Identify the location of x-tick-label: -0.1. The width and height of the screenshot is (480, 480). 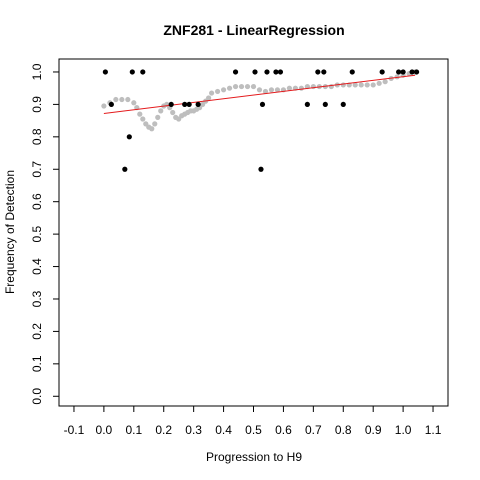
(74, 430).